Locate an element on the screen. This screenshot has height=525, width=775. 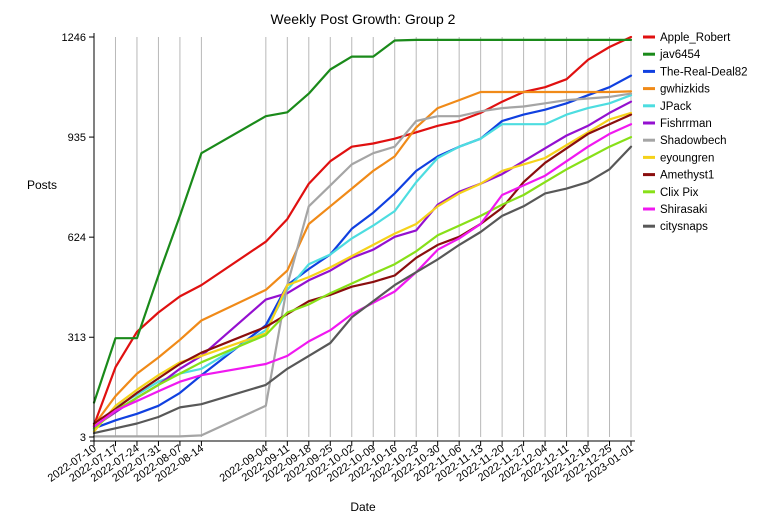
y-tick-labels: 3 313 624 935 1246 is located at coordinates (74, 238).